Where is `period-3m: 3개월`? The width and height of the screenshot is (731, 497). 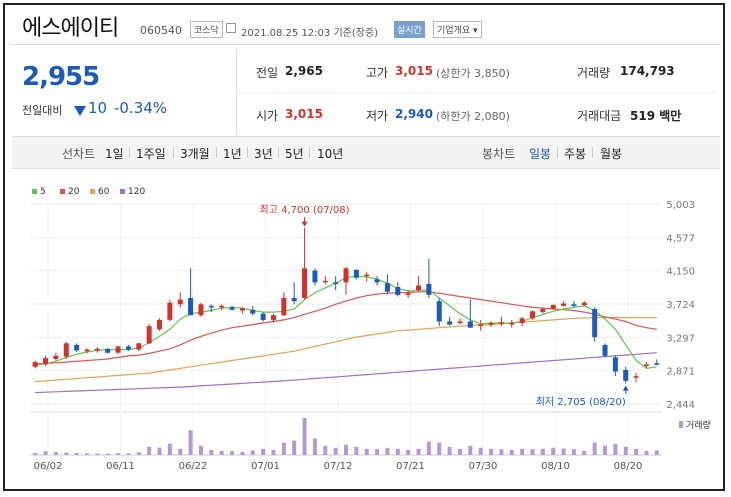
period-3m: 3개월 is located at coordinates (195, 154).